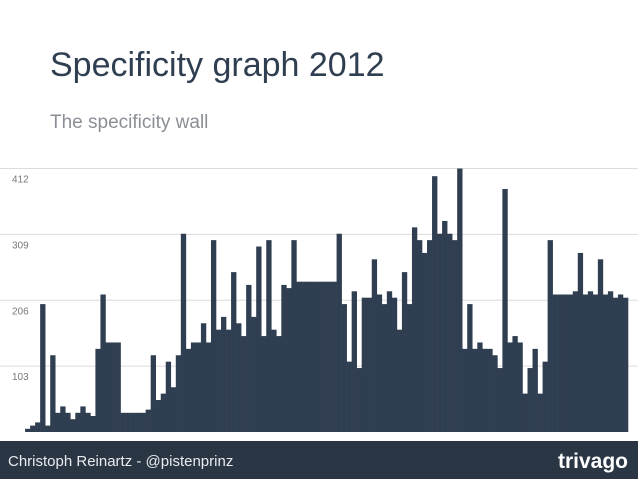 This screenshot has height=479, width=638. I want to click on footer-author: Christoph Reinartz - @pistenprinz, so click(120, 461).